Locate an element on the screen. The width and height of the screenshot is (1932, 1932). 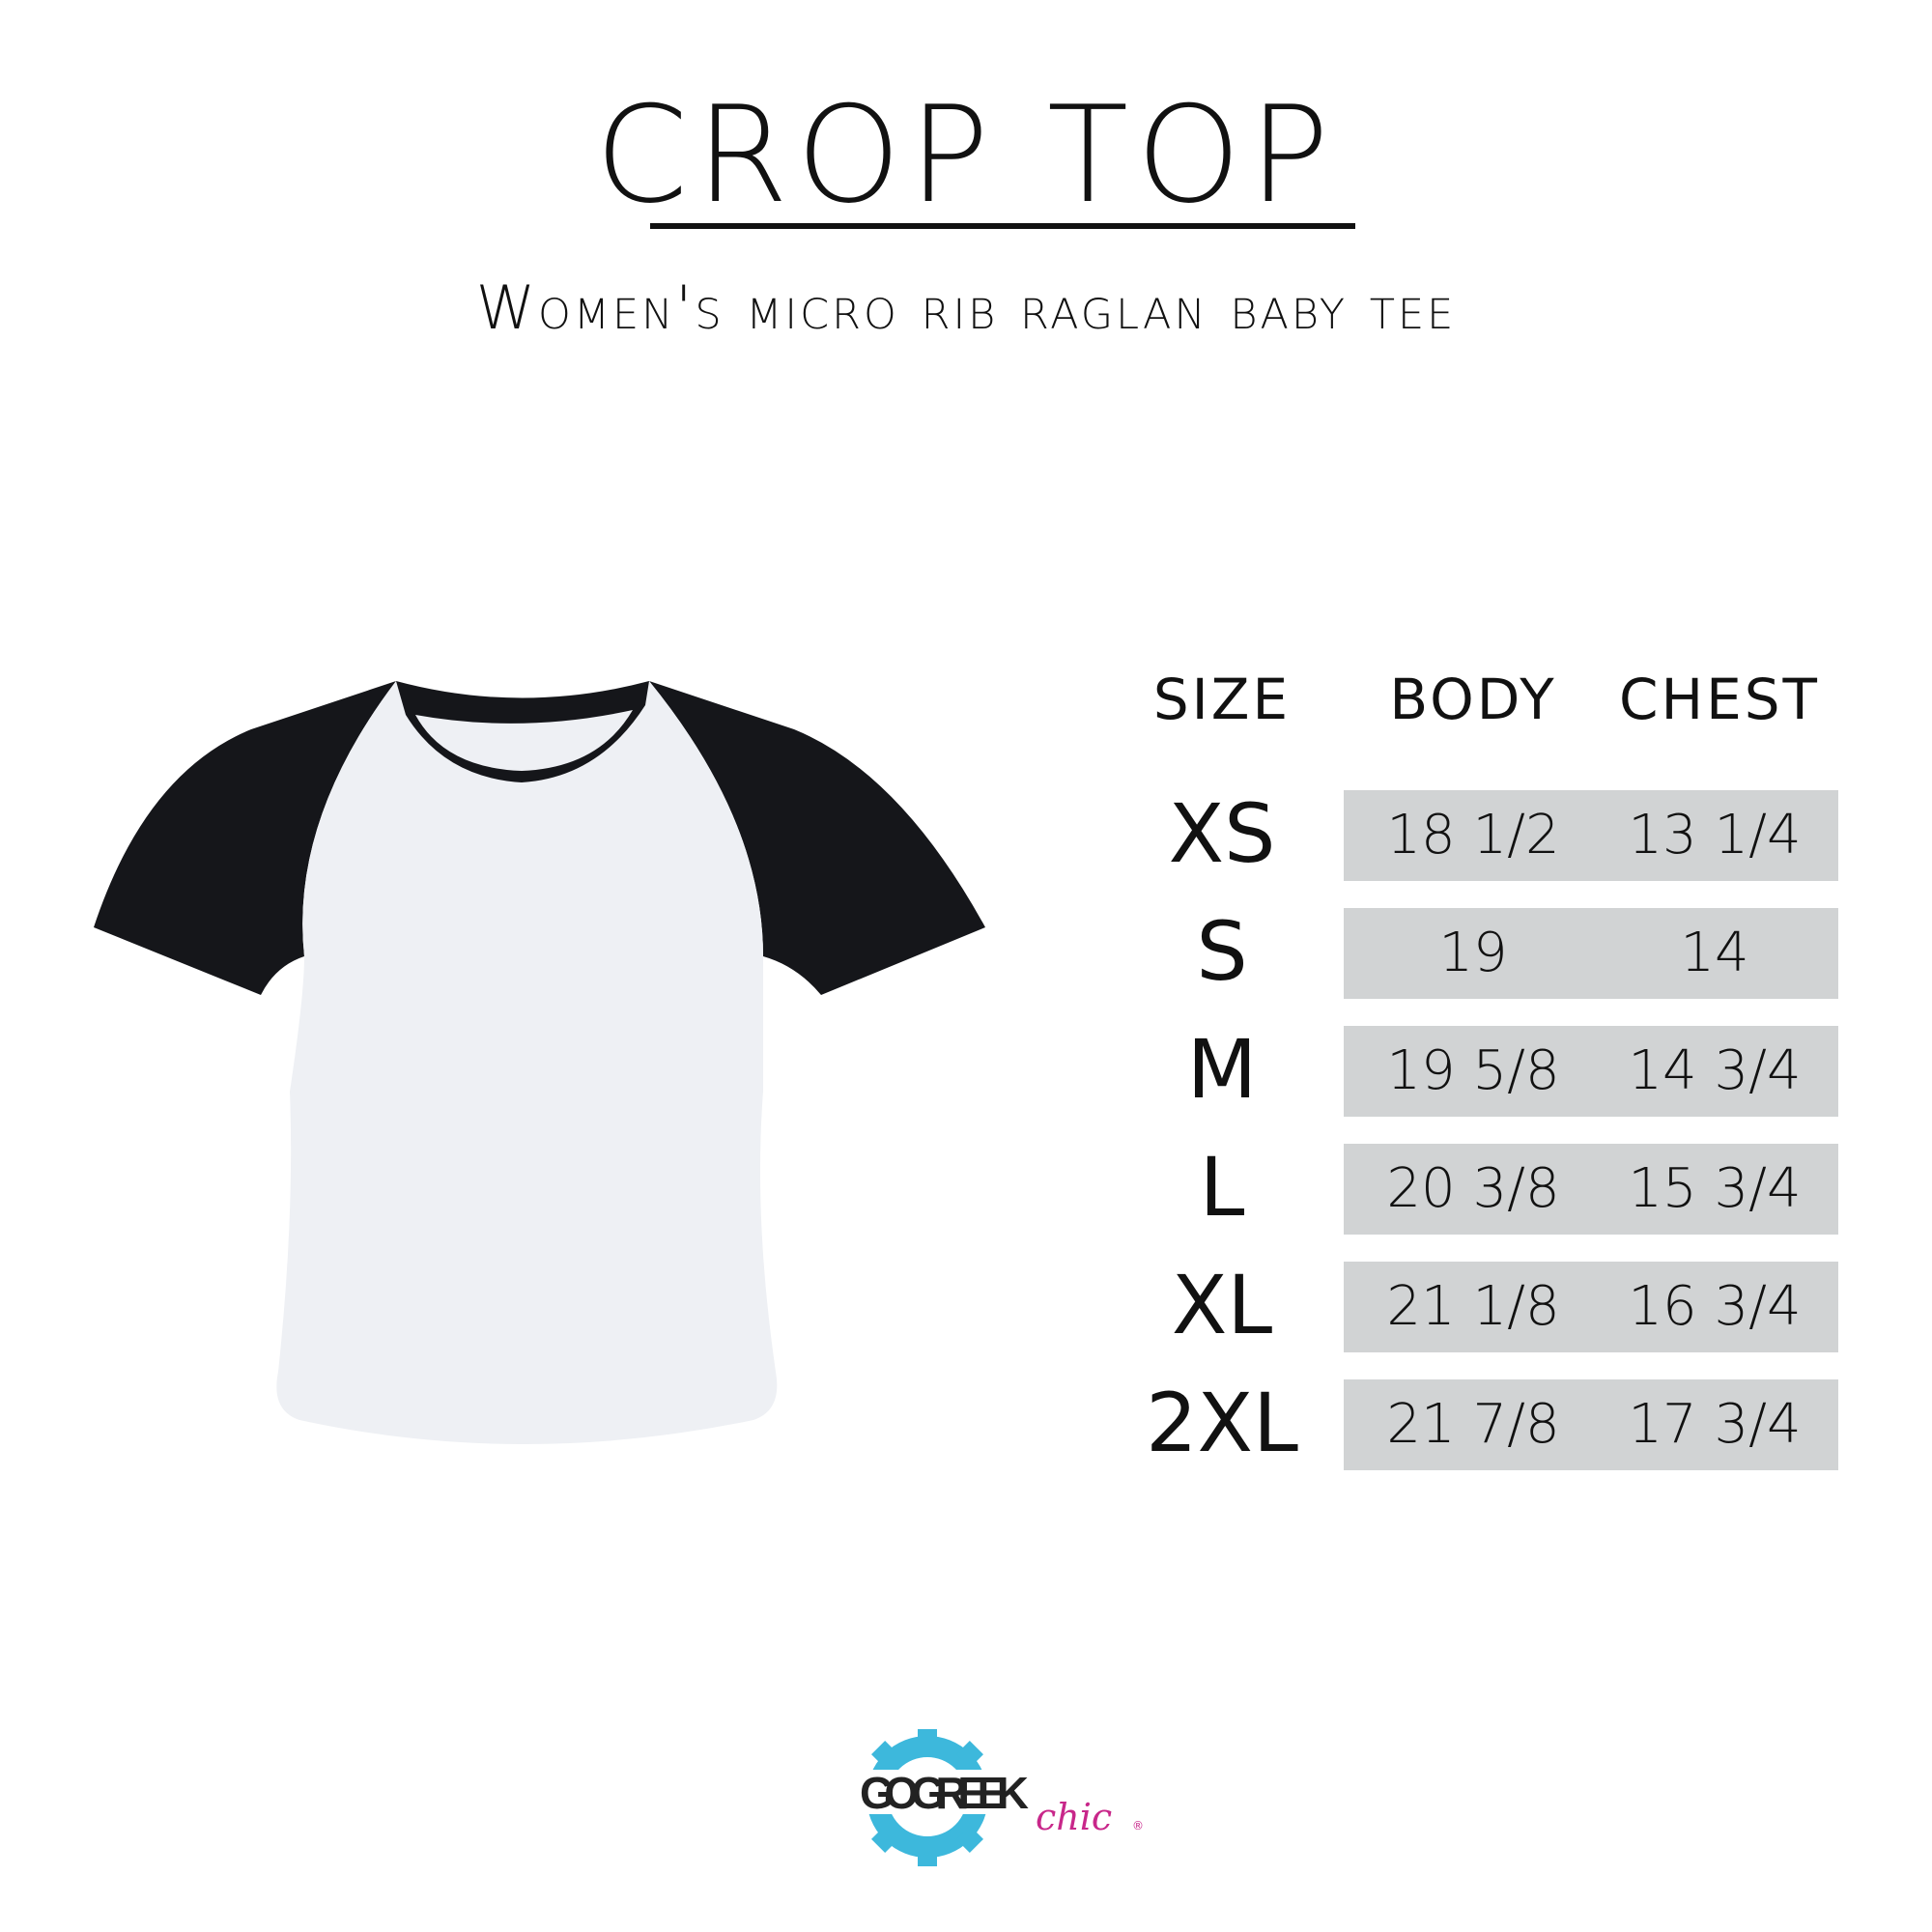
body-value: 21 1/8 is located at coordinates (1473, 1306).